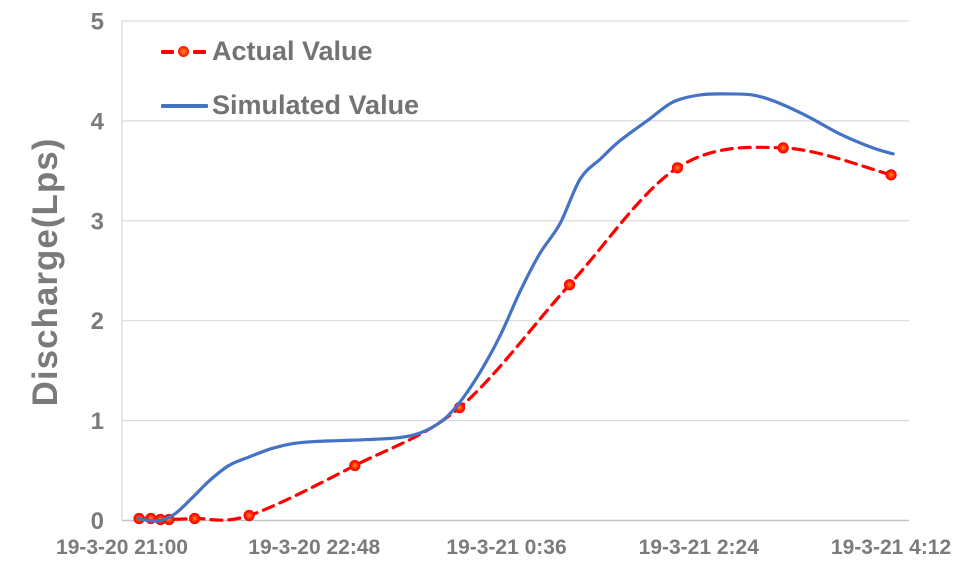 This screenshot has height=565, width=956. I want to click on legend-item-simulated: Simulated Value, so click(290, 105).